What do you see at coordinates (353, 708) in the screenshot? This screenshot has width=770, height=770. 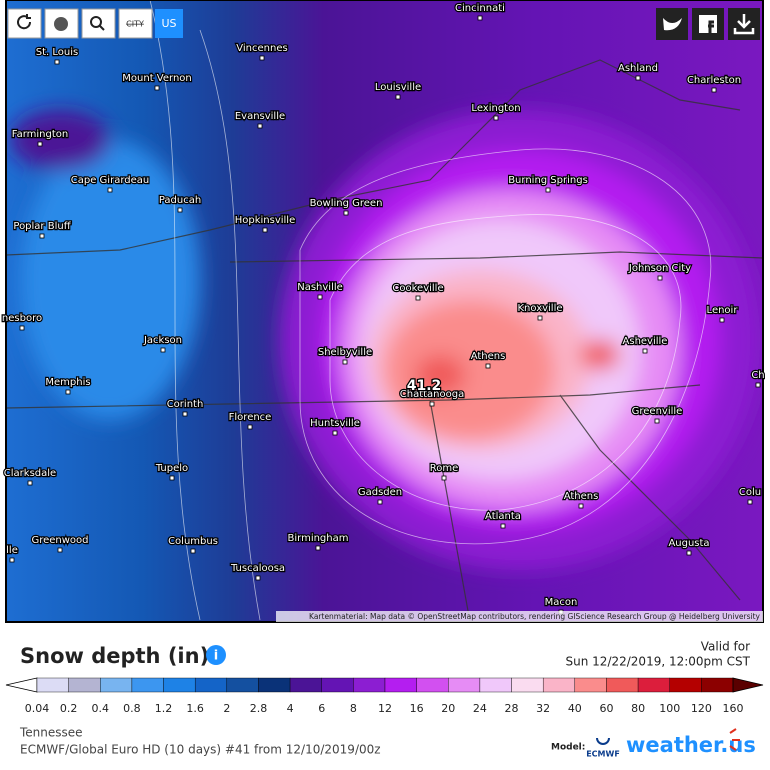 I see `colorbar-tick-label: 8` at bounding box center [353, 708].